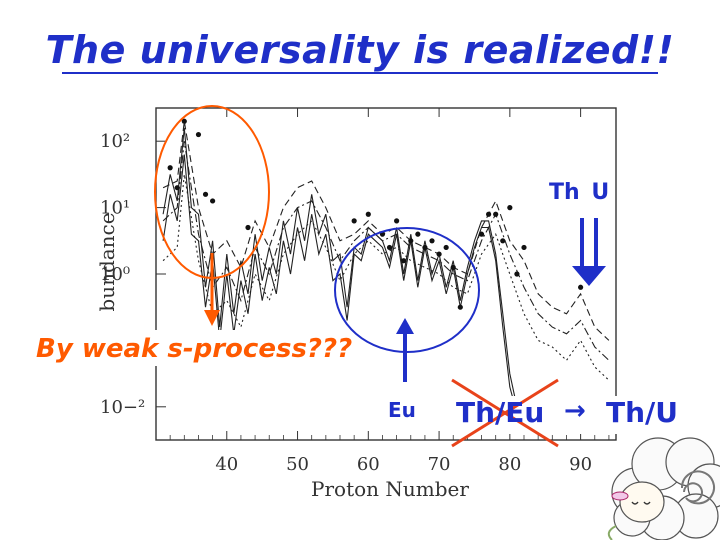  Describe the element at coordinates (115, 274) in the screenshot. I see `y-tick-label: 10⁰` at that location.